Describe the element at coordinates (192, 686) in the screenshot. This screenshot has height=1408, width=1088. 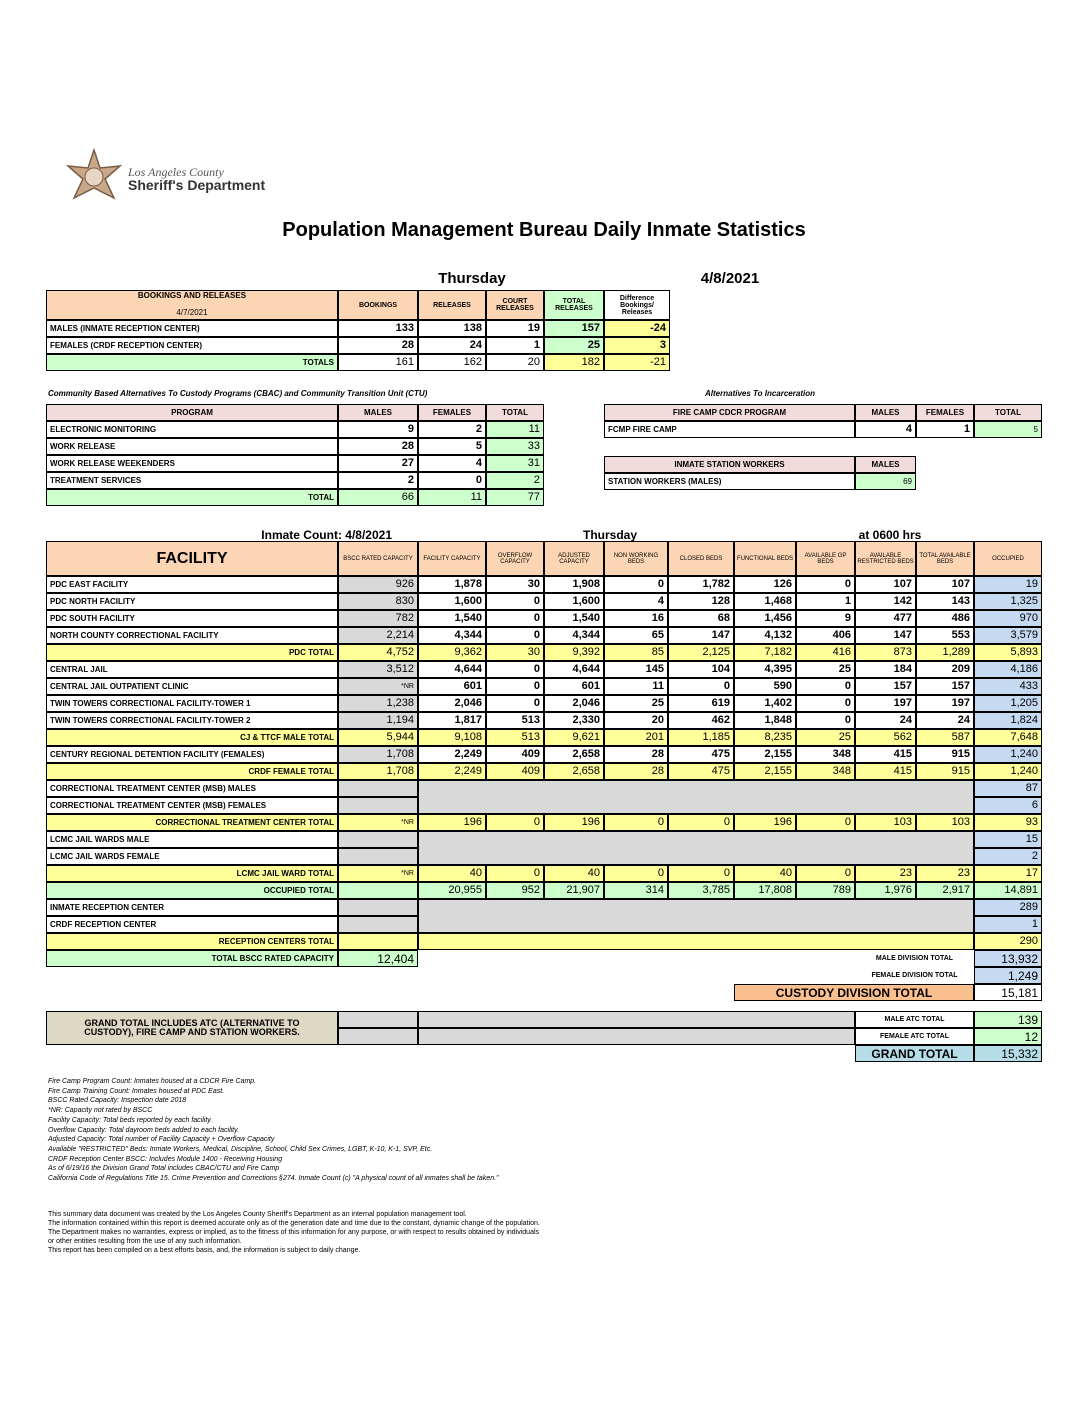
I see `row-label: CENTRAL JAIL OUTPATIENT CLINIC` at that location.